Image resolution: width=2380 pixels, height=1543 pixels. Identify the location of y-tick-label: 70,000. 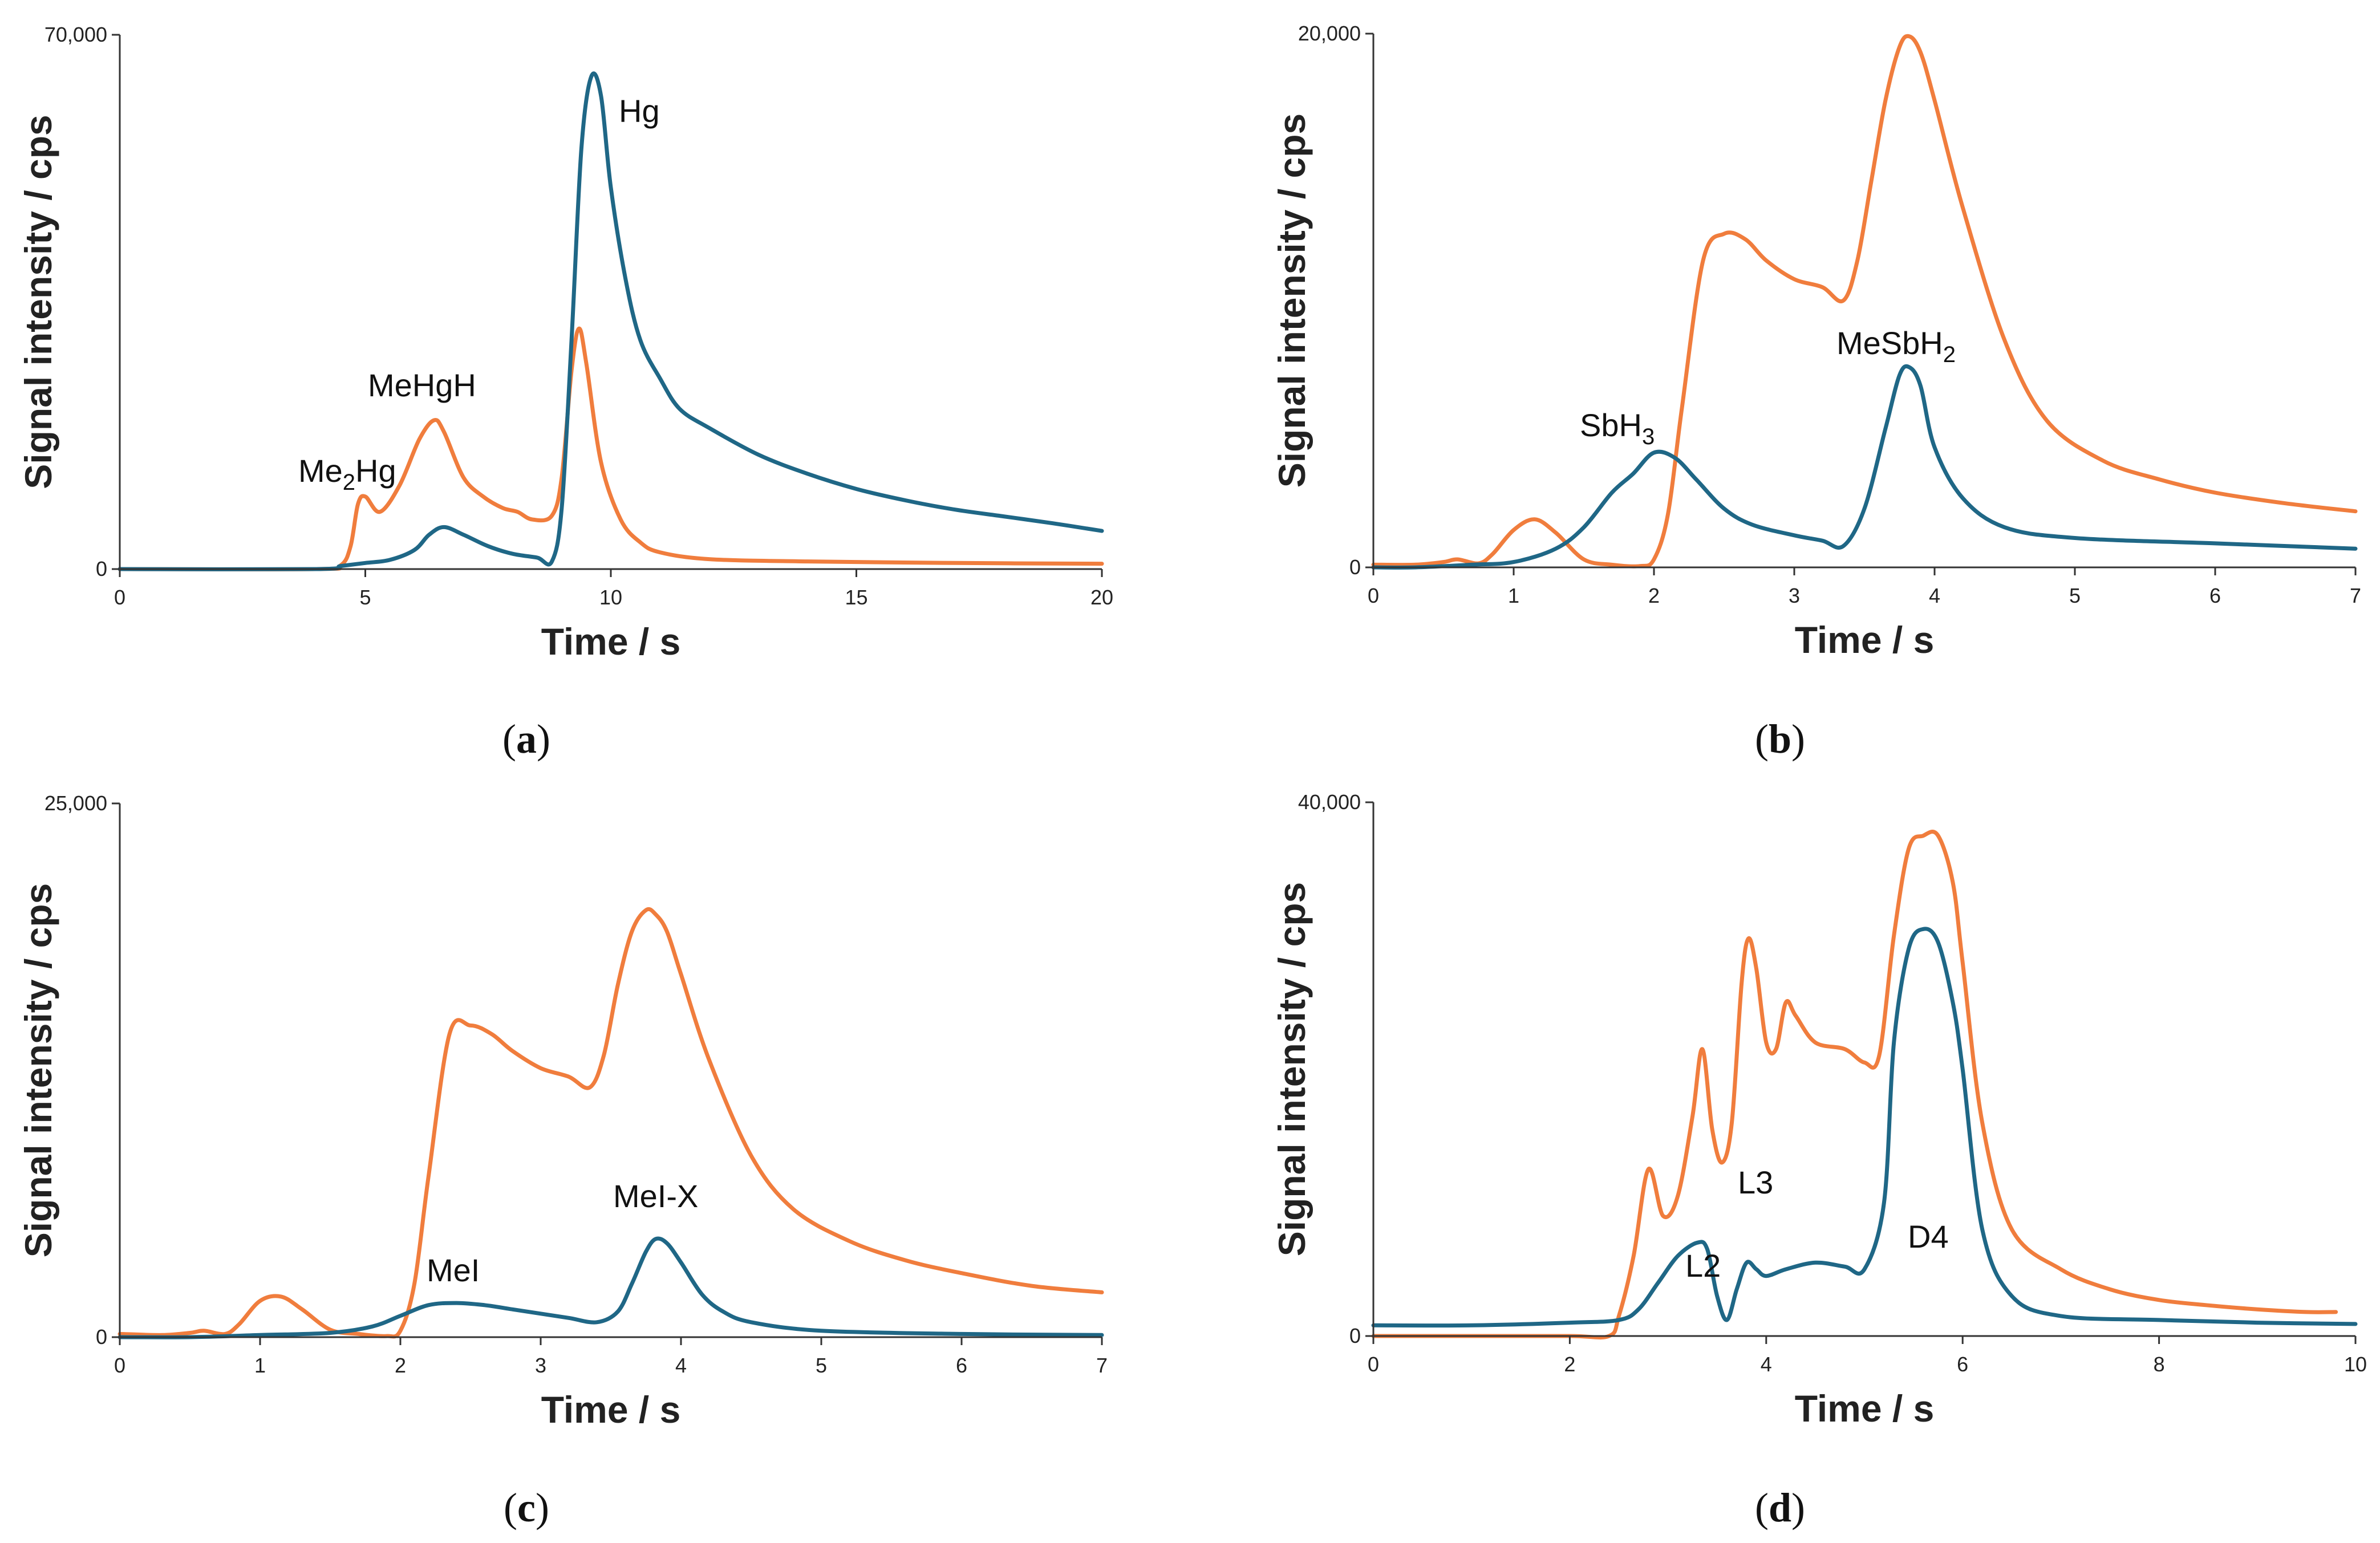
(75, 34).